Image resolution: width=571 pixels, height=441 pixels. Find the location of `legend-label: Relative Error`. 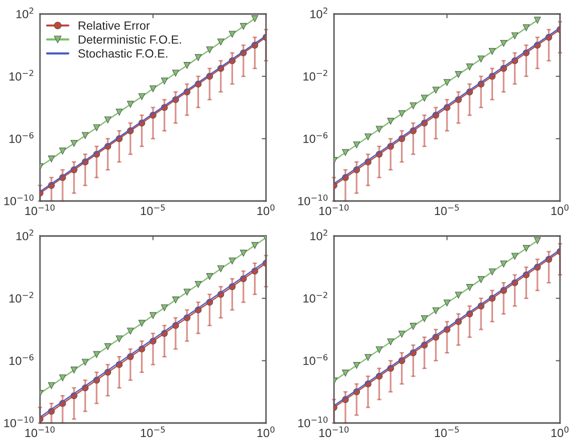

legend-label: Relative Error is located at coordinates (114, 25).